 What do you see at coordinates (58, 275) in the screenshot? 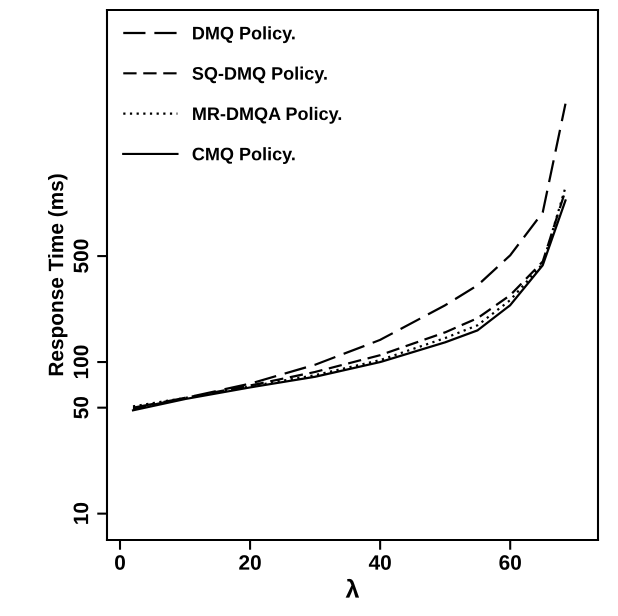
I see `y-axis-title: Response Time (ms)` at bounding box center [58, 275].